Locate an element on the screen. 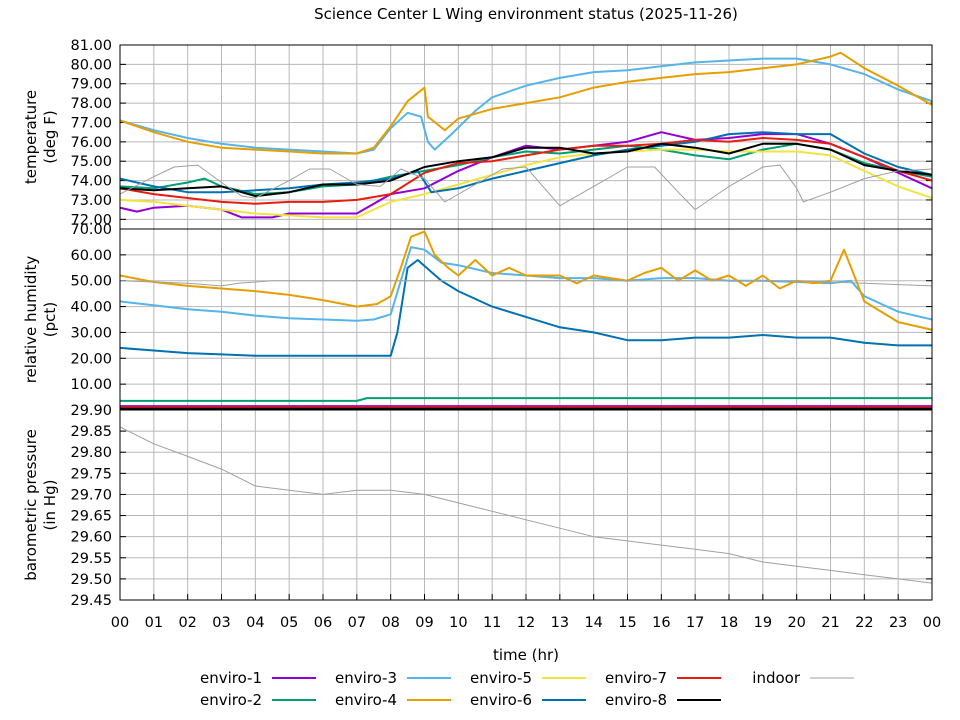 The height and width of the screenshot is (720, 960). x-tick-label: 08 is located at coordinates (390, 623).